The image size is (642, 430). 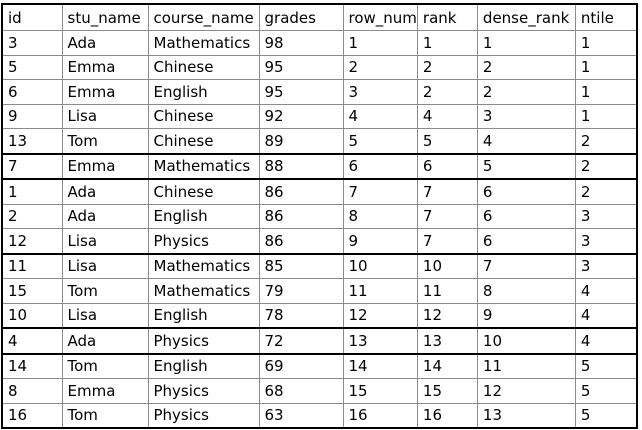 I want to click on table-row: 14 Tom English 69 14 14 11 5, so click(x=320, y=366).